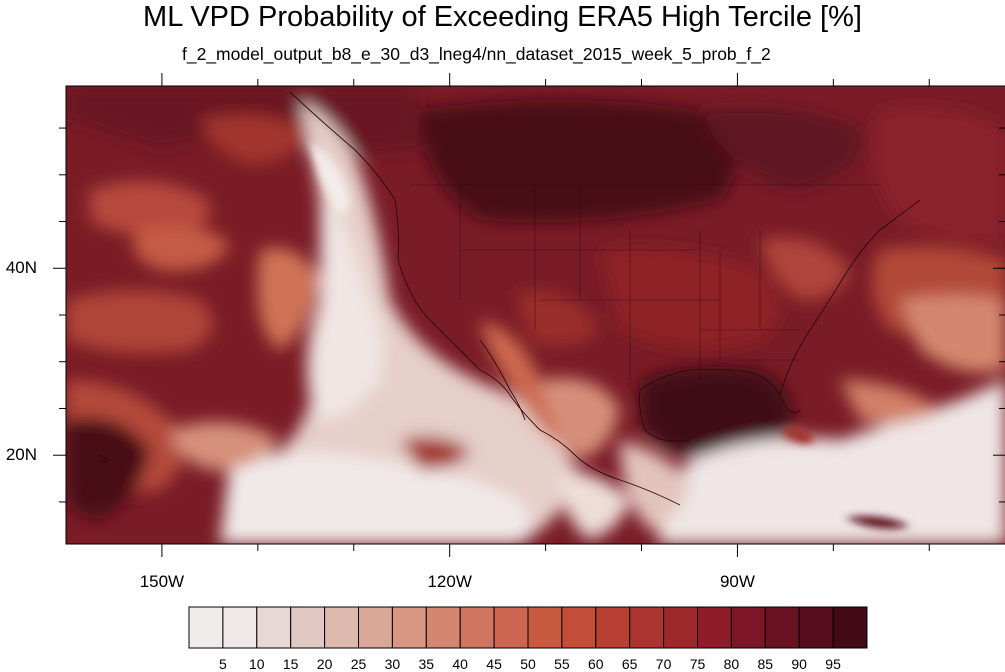  What do you see at coordinates (426, 664) in the screenshot?
I see `colorbar-label: 35` at bounding box center [426, 664].